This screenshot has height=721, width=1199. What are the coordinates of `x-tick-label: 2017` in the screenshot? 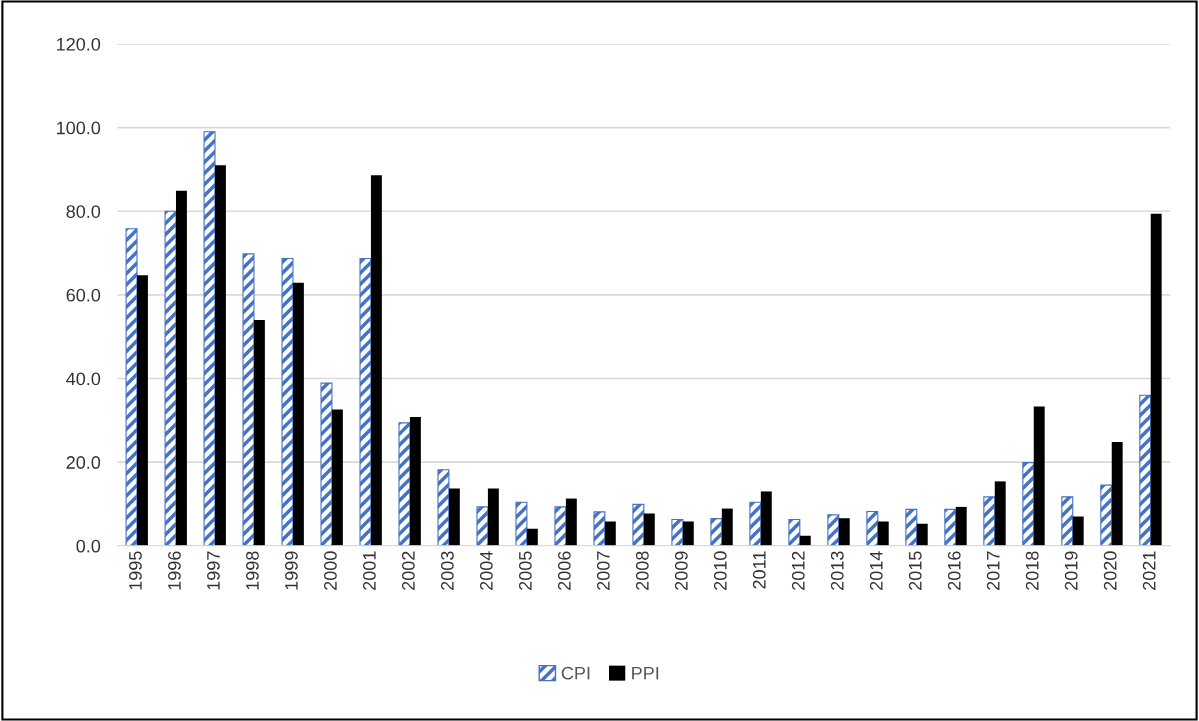 It's located at (993, 570).